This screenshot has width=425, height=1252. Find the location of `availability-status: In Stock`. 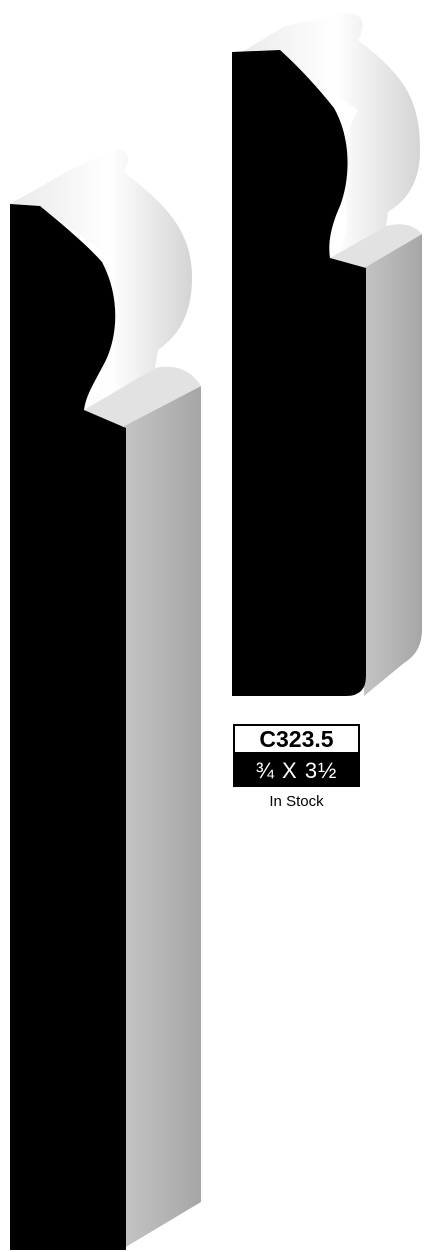

availability-status: In Stock is located at coordinates (296, 801).